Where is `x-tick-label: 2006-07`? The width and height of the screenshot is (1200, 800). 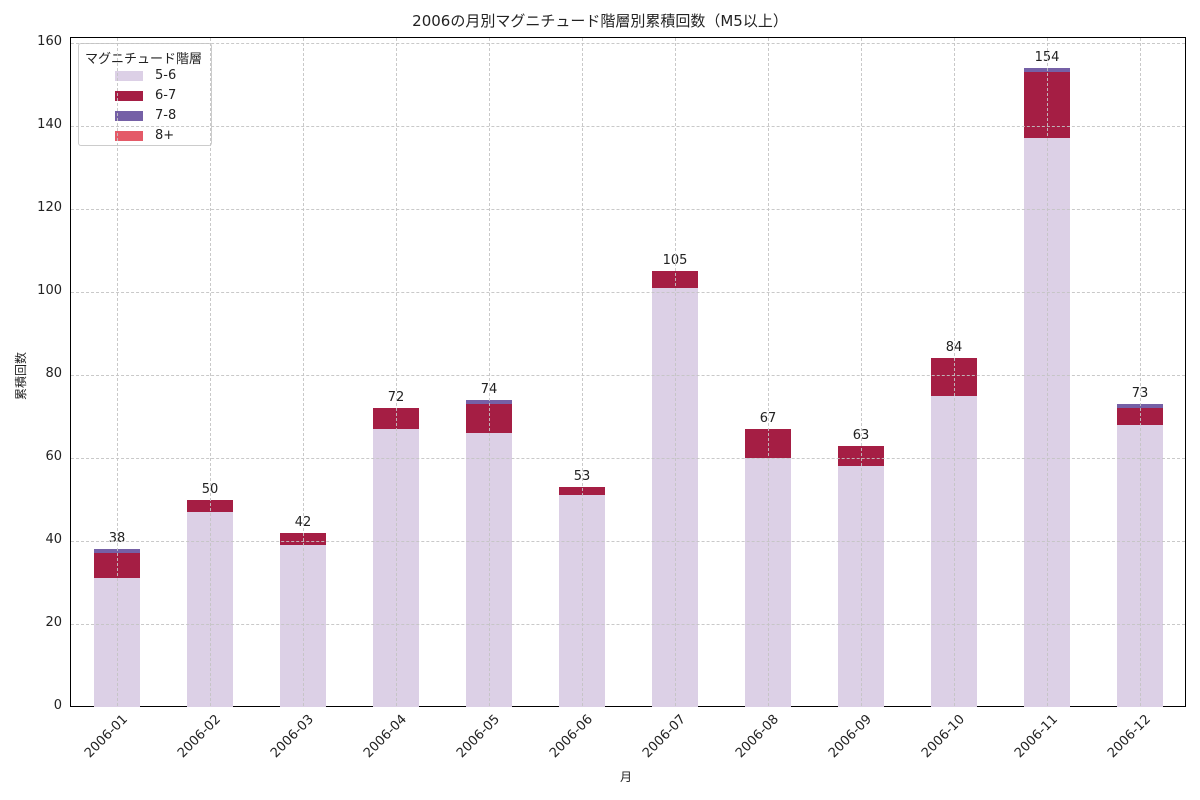
x-tick-label: 2006-07 is located at coordinates (664, 737).